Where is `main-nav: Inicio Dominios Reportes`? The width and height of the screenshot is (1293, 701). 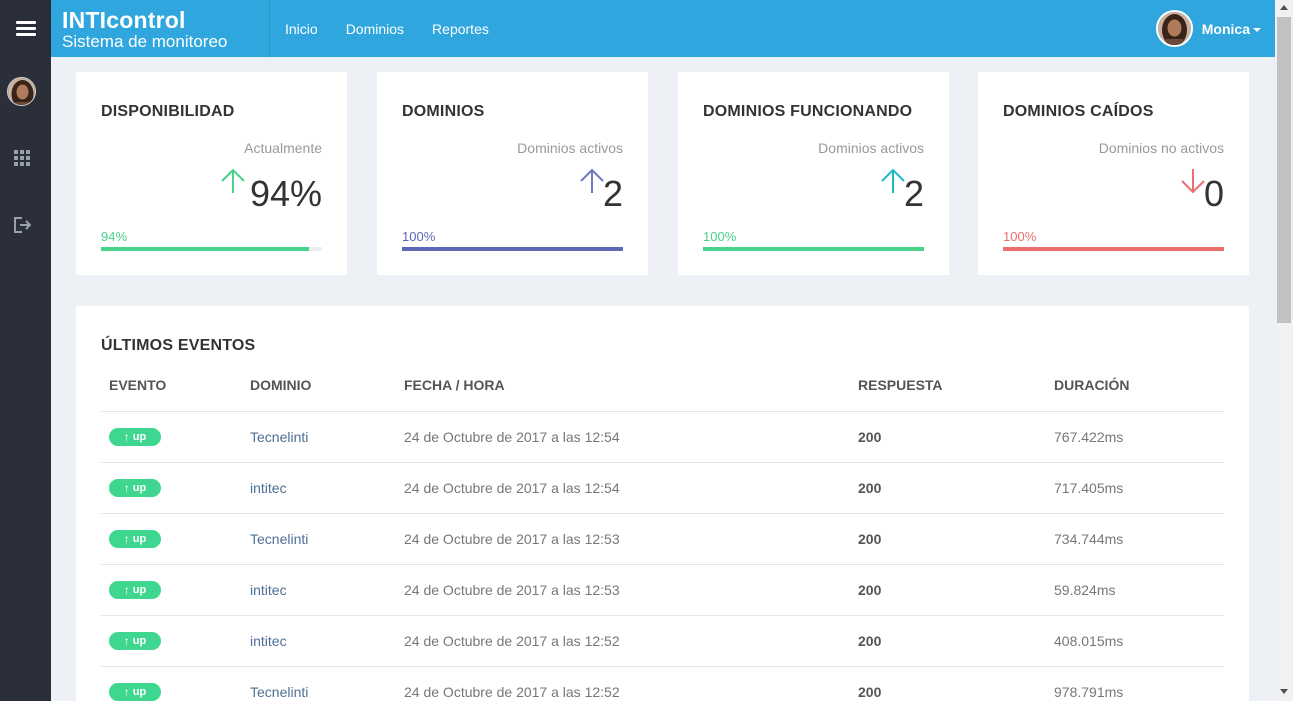 main-nav: Inicio Dominios Reportes is located at coordinates (401, 28).